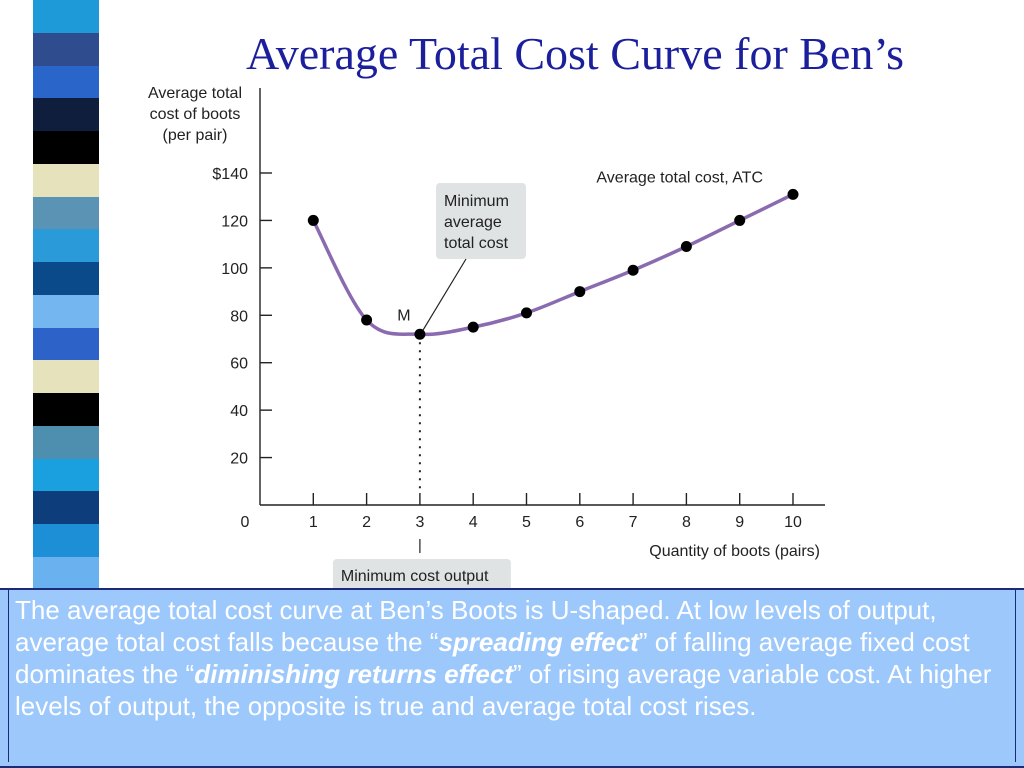  What do you see at coordinates (633, 522) in the screenshot?
I see `x-tick-label: 7` at bounding box center [633, 522].